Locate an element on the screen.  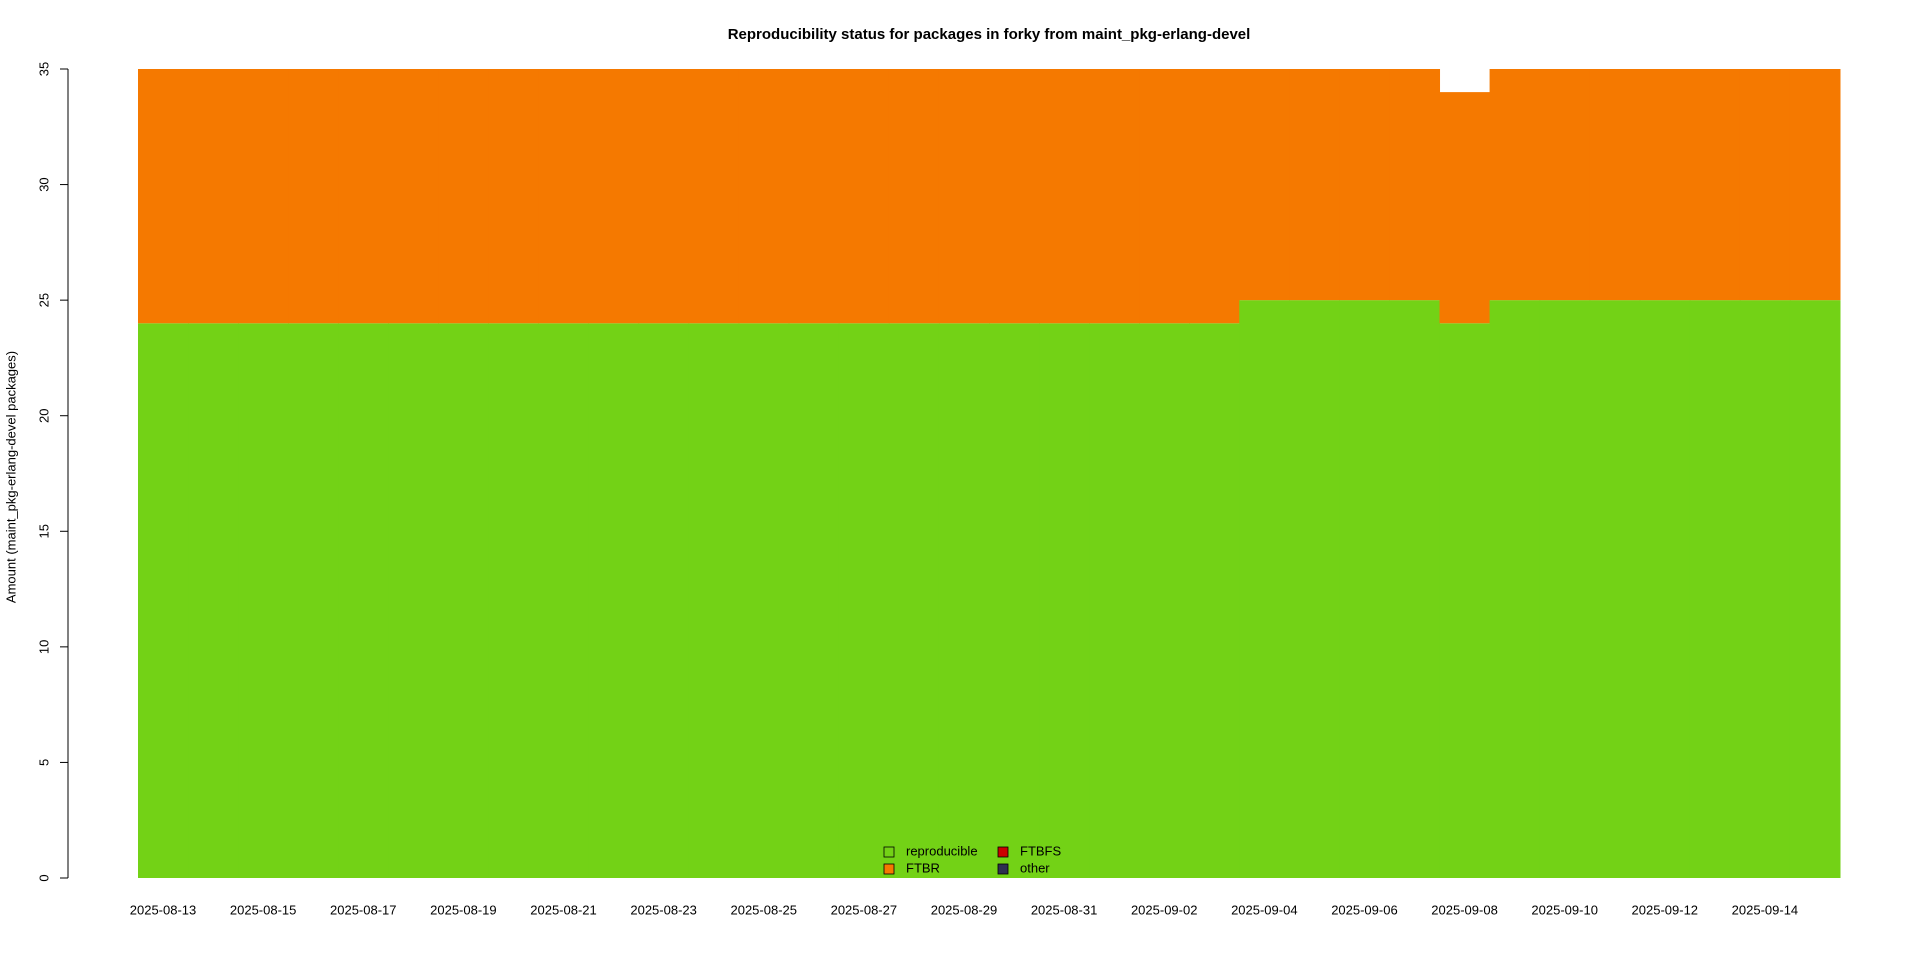
x-tick-label: 2025-08-31 is located at coordinates (1064, 909).